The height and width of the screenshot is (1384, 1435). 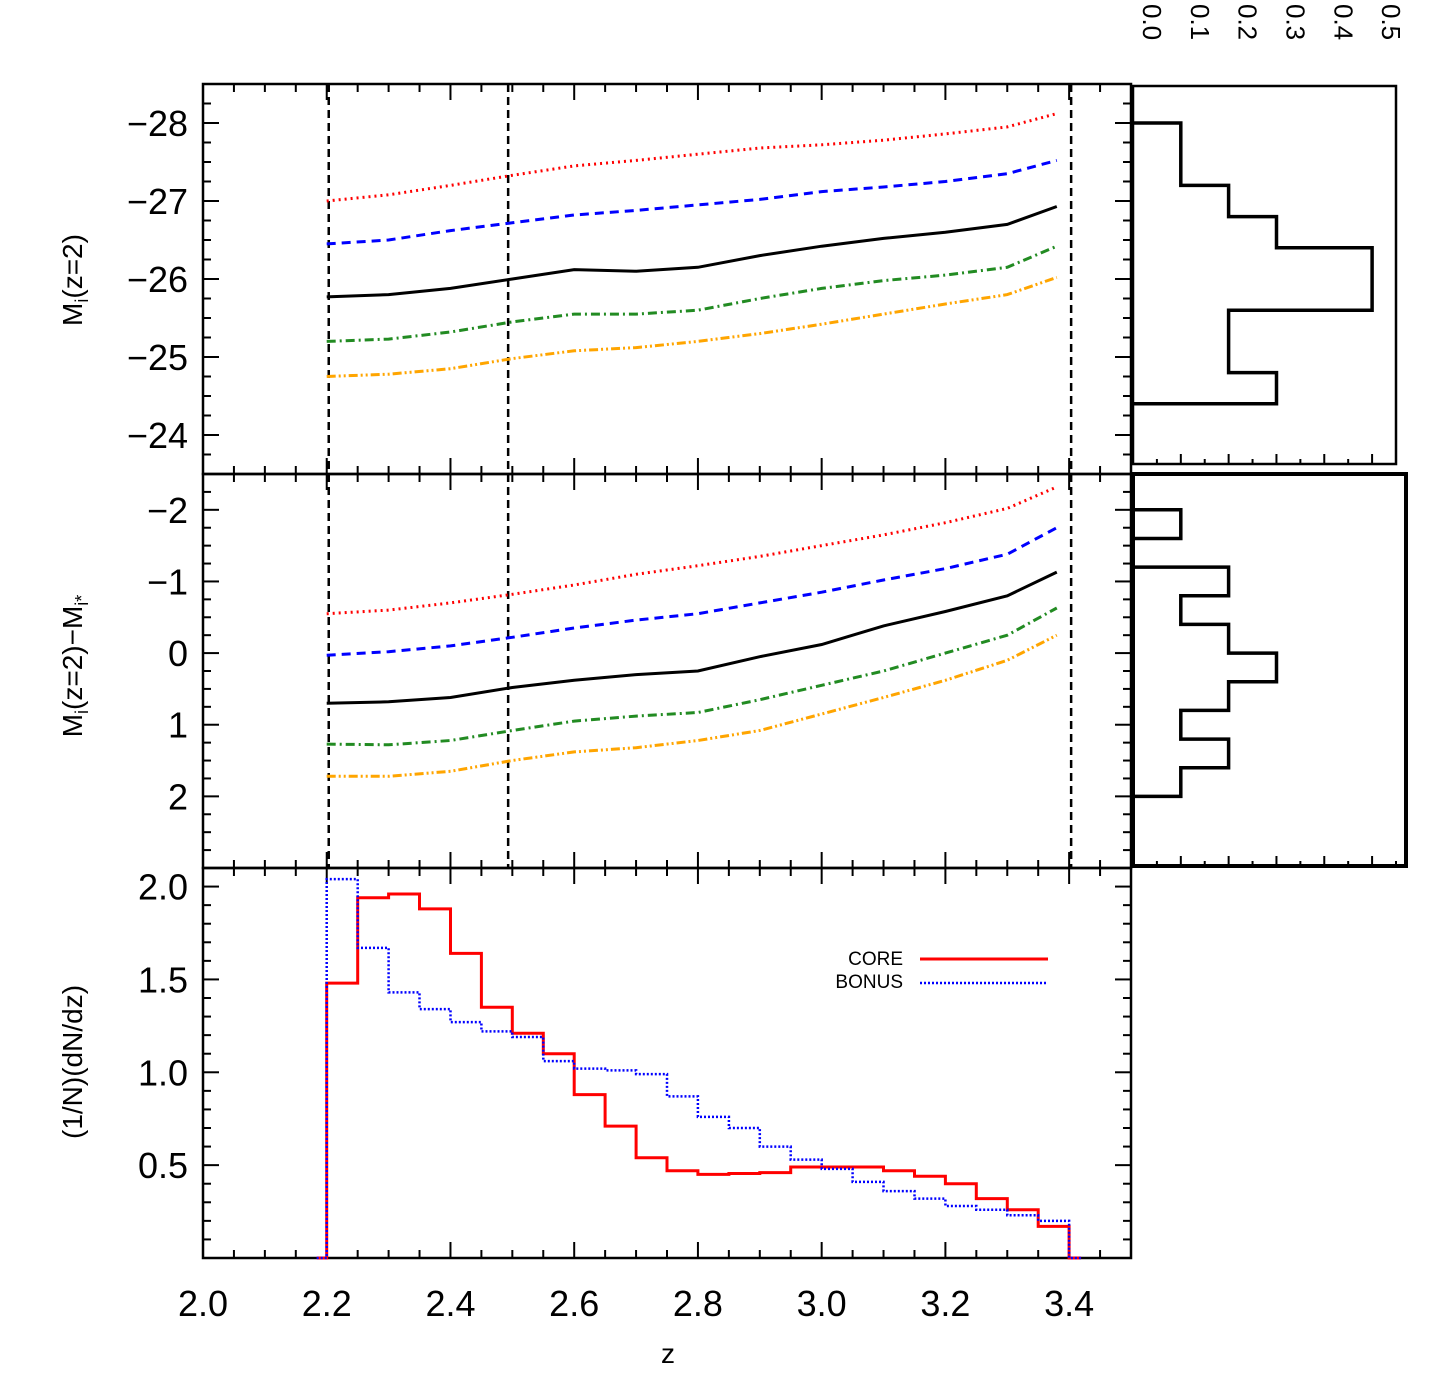 I want to click on bottom-y-tick-label: 2.0, so click(x=163, y=887).